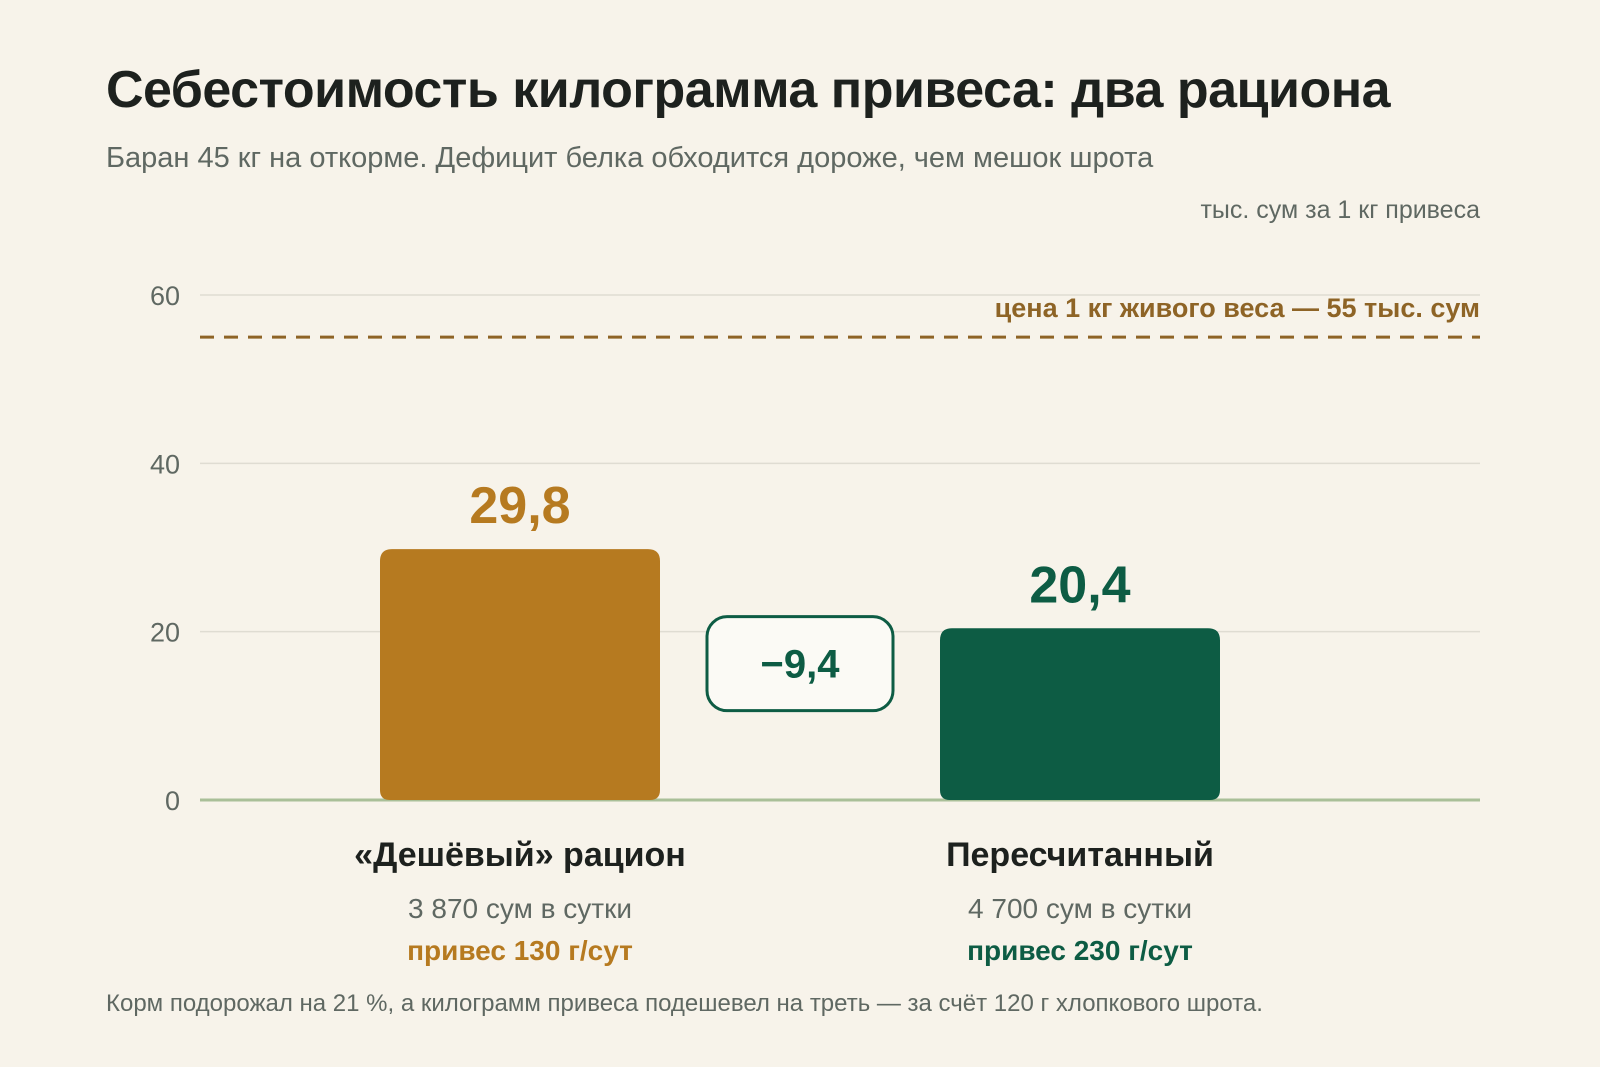 The image size is (1600, 1067). Describe the element at coordinates (1080, 908) in the screenshot. I see `category-daily-cost: 4 700 сум в сутки` at that location.